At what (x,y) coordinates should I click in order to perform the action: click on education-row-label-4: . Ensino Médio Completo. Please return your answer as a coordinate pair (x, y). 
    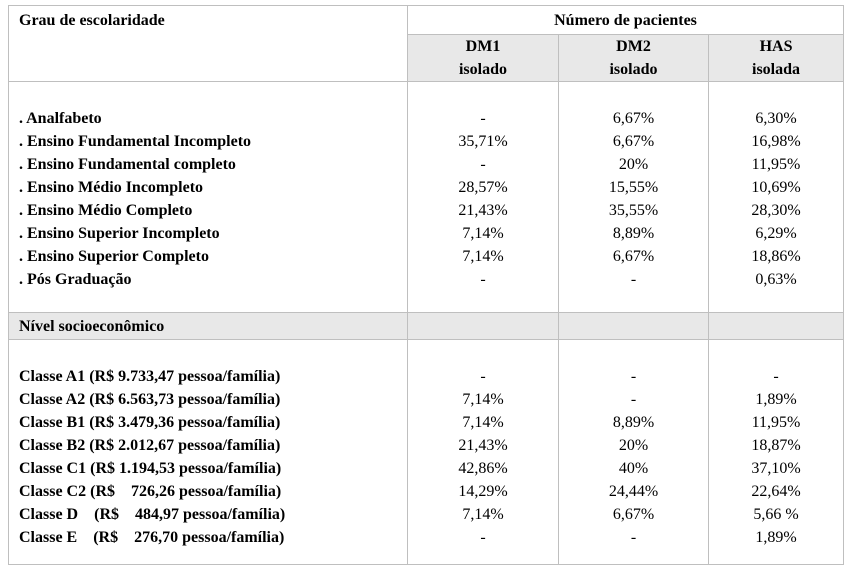
    Looking at the image, I should click on (106, 210).